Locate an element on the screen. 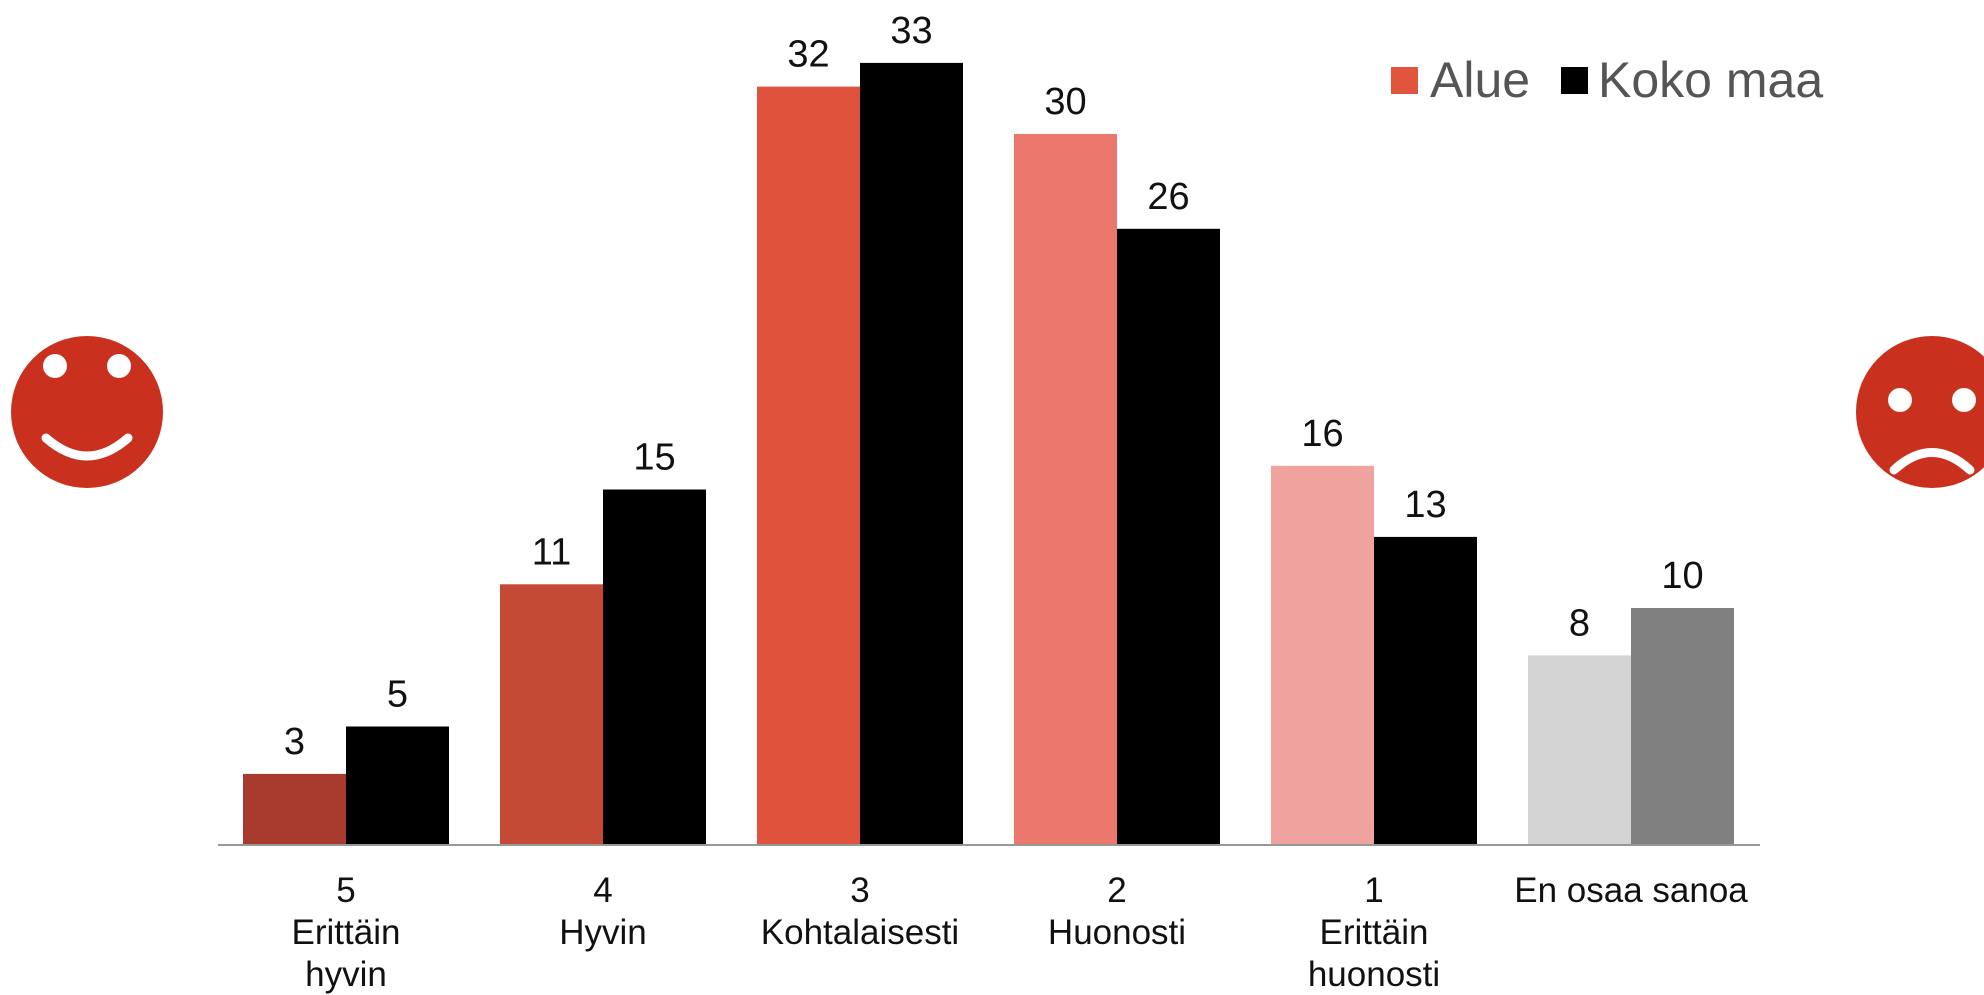 This screenshot has height=995, width=1984. value-label-koko-maa-1: 15 is located at coordinates (654, 458).